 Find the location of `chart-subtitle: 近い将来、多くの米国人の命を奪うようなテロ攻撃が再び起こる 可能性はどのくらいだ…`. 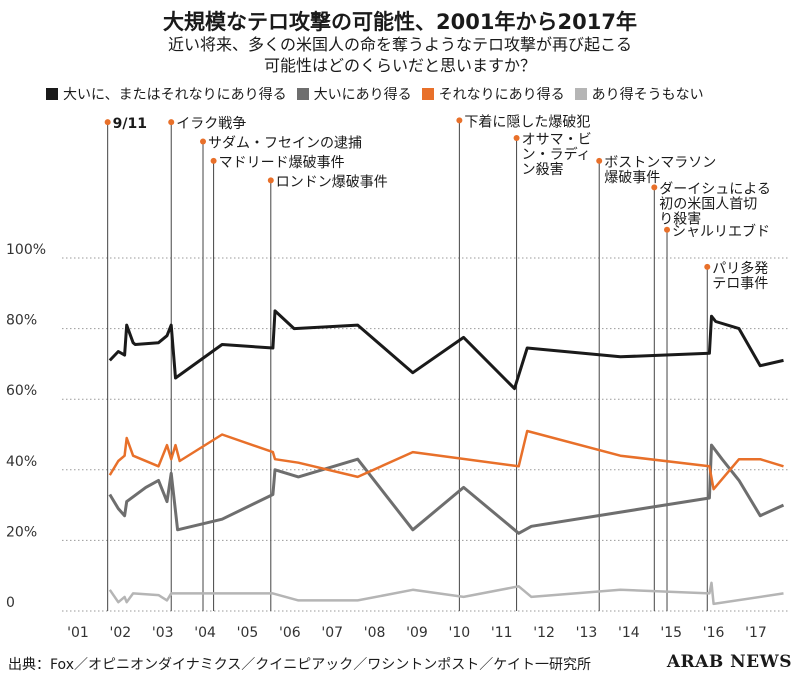

chart-subtitle: 近い将来、多くの米国人の命を奪うようなテロ攻撃が再び起こる 可能性はどのくらいだ… is located at coordinates (400, 55).